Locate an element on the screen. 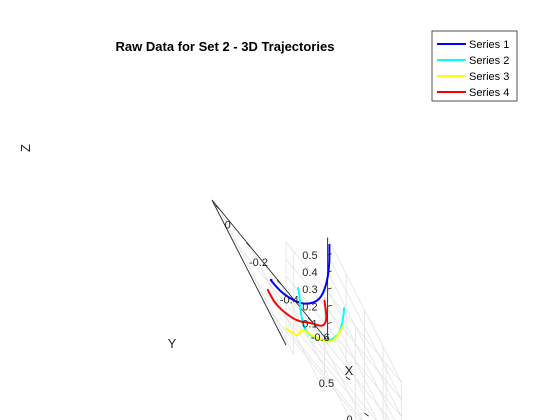 The height and width of the screenshot is (420, 560). z-tick-label: 0.2 is located at coordinates (309, 307).